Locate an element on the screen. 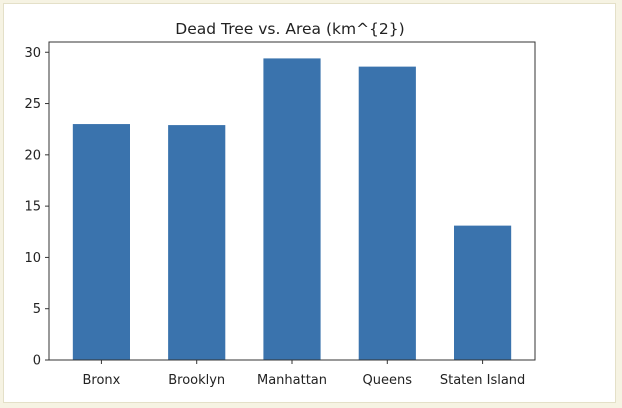 The height and width of the screenshot is (408, 622). y-tick-label: 30 is located at coordinates (32, 53).